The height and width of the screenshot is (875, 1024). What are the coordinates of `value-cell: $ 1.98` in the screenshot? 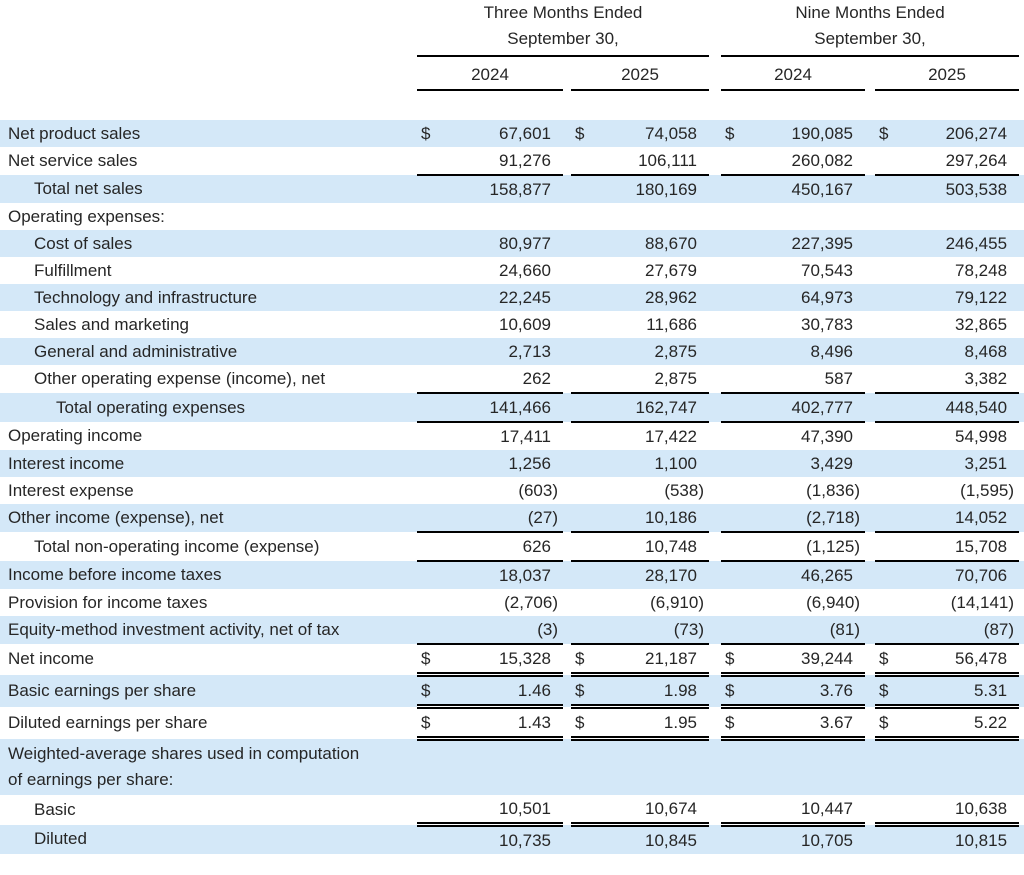 It's located at (640, 691).